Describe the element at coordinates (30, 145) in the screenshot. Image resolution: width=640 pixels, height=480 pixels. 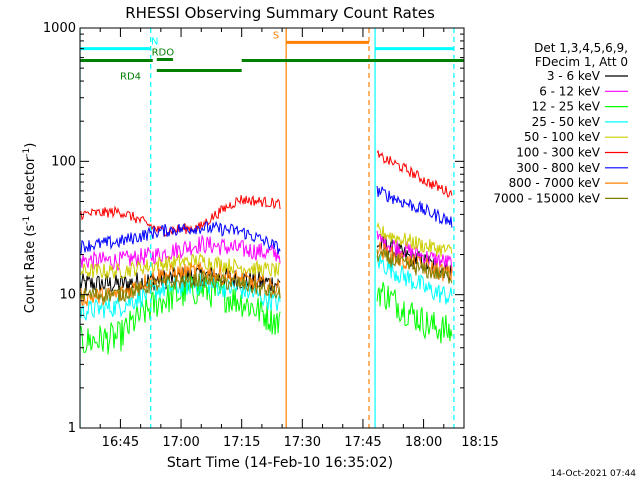
I see `y-label-end: )` at that location.